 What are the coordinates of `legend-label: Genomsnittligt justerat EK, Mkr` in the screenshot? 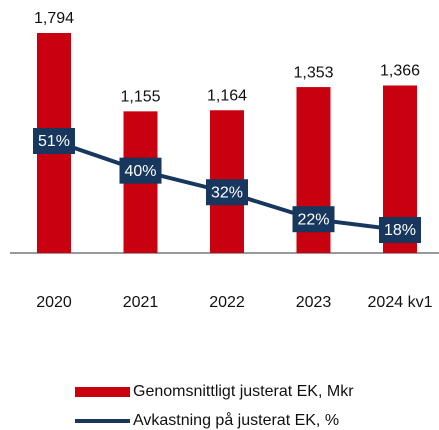 It's located at (243, 391).